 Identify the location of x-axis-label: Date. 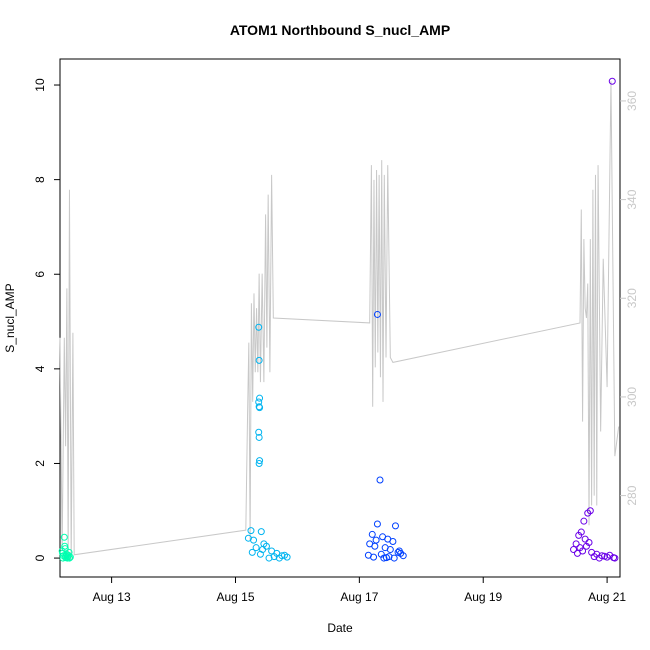
(340, 628).